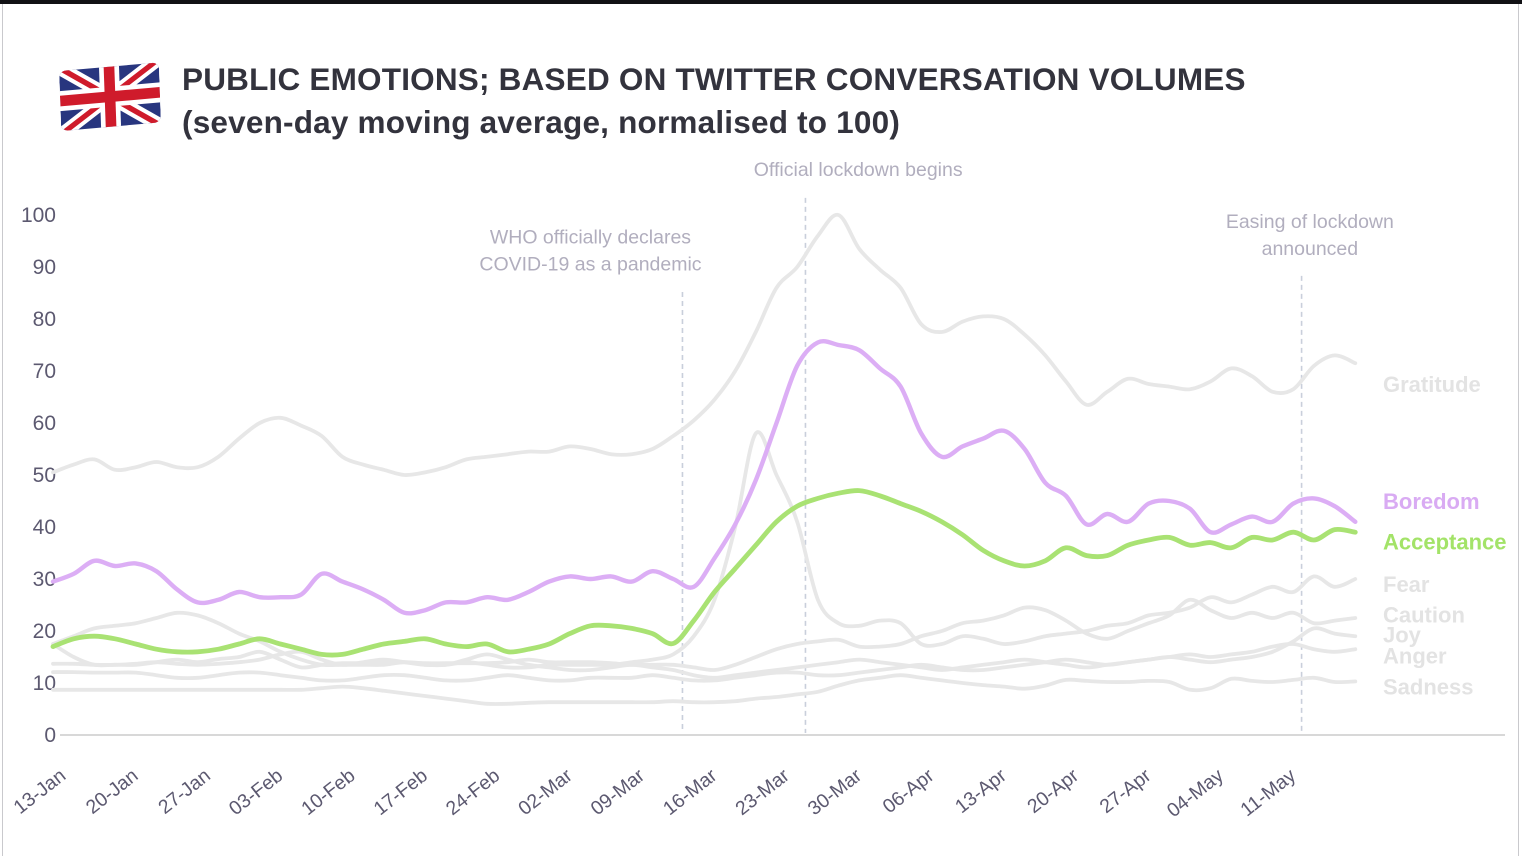 The width and height of the screenshot is (1522, 856). I want to click on annotation-text-who: COVID-19 as a pandemic, so click(590, 265).